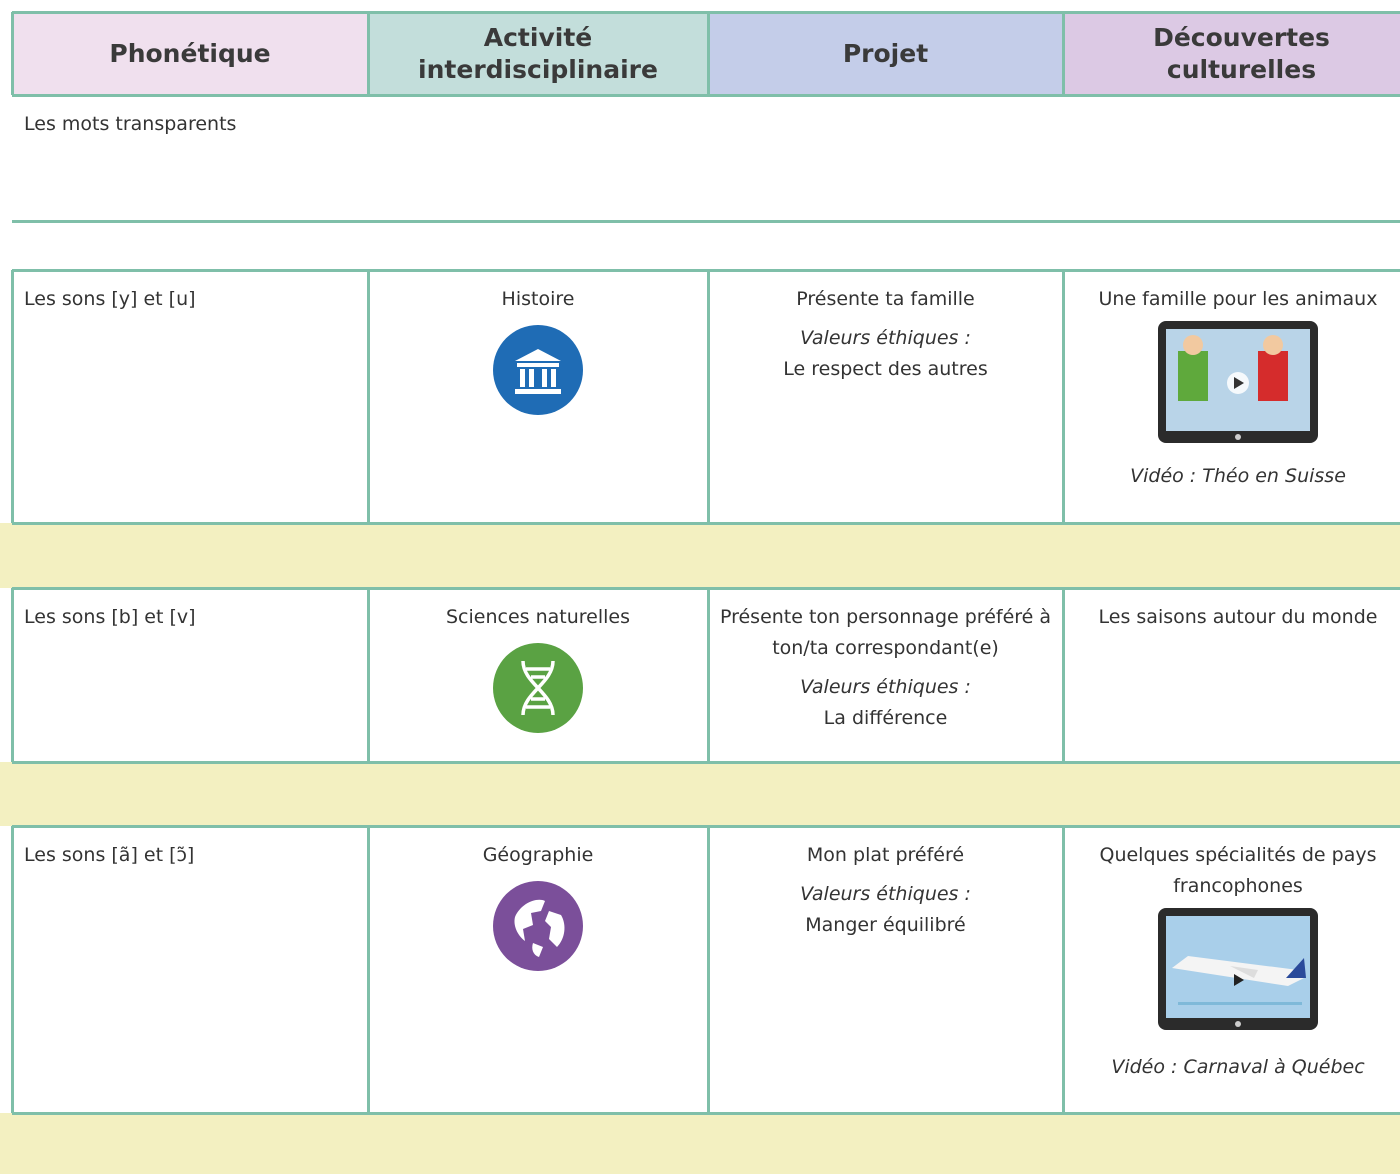 The width and height of the screenshot is (1400, 1174). I want to click on culture-title: Une famille pour les animaux, so click(1238, 299).